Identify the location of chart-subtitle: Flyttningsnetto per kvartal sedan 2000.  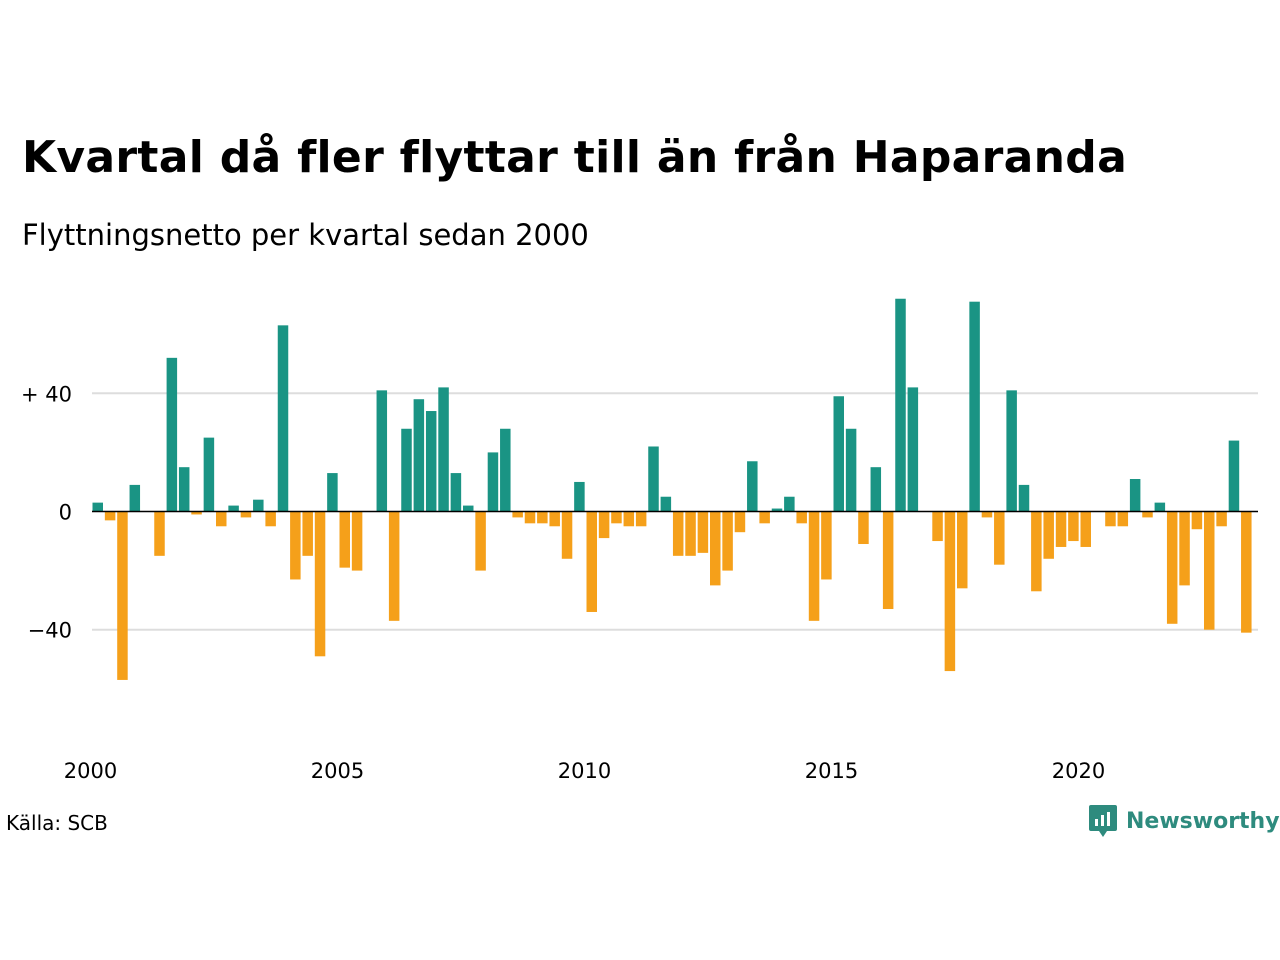
(305, 235).